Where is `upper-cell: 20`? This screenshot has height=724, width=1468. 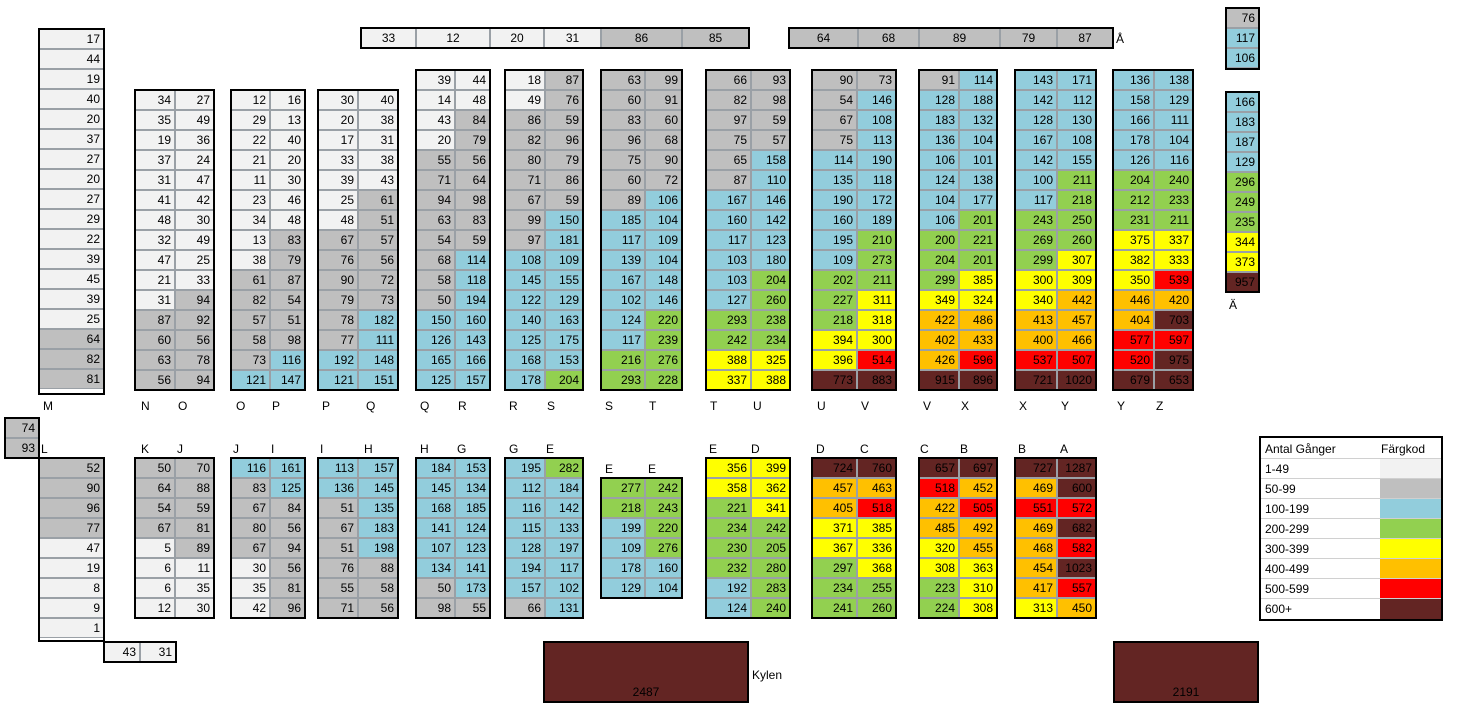 upper-cell: 20 is located at coordinates (287, 160).